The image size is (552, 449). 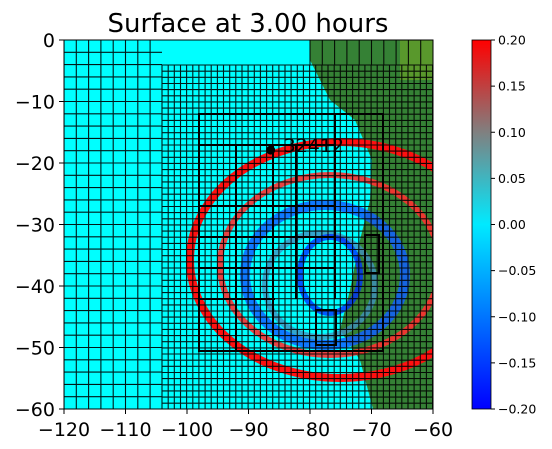 I want to click on colorbar: 0.20 0.15 0.10 0.05 0.00 −0.05 −0.10 −0.15 −0.20, so click(x=503, y=225).